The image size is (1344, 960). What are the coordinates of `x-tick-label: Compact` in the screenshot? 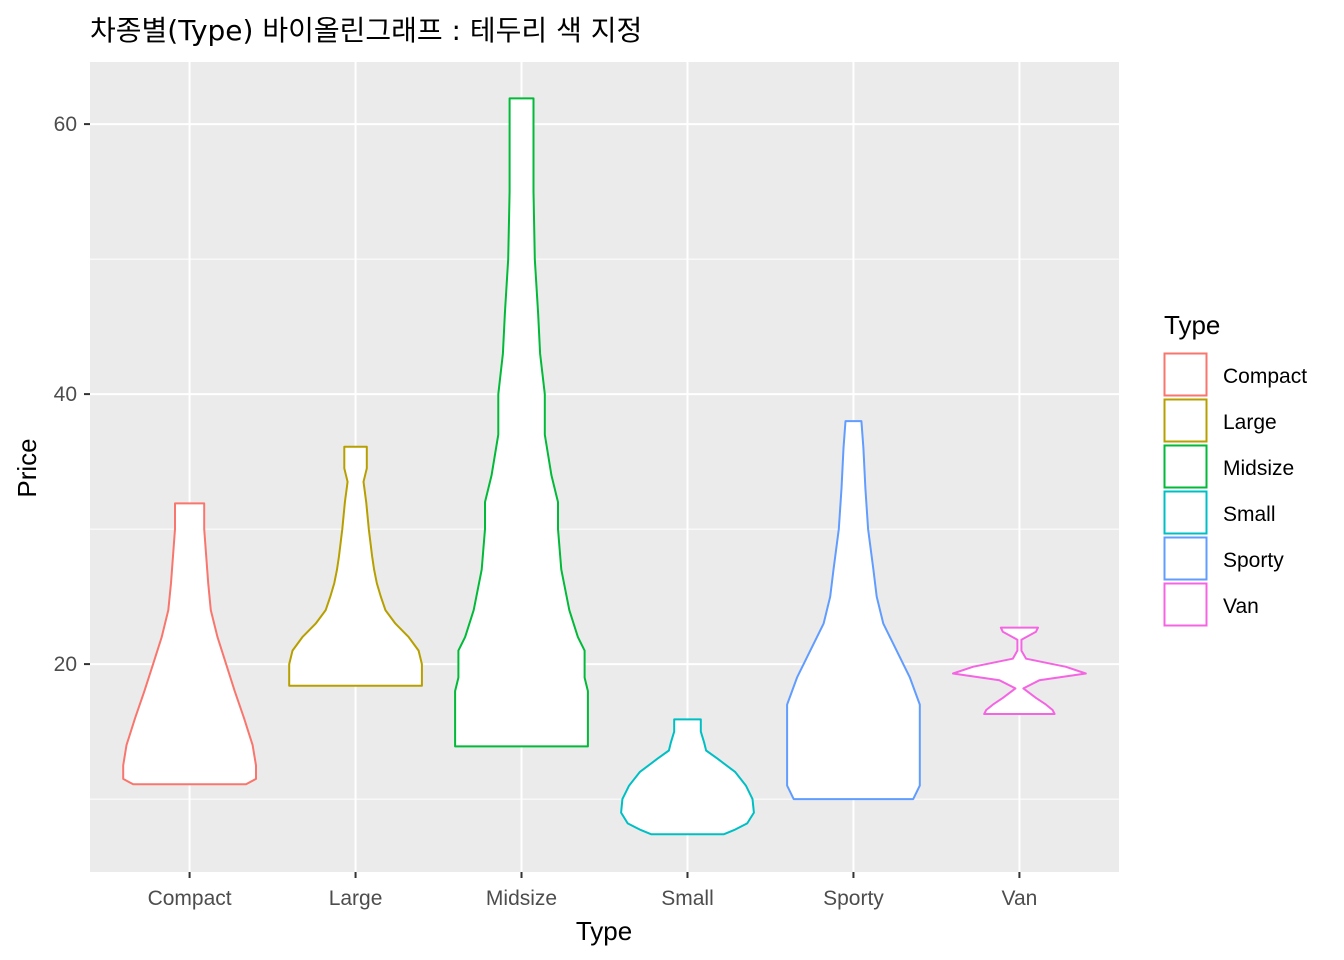 It's located at (190, 898).